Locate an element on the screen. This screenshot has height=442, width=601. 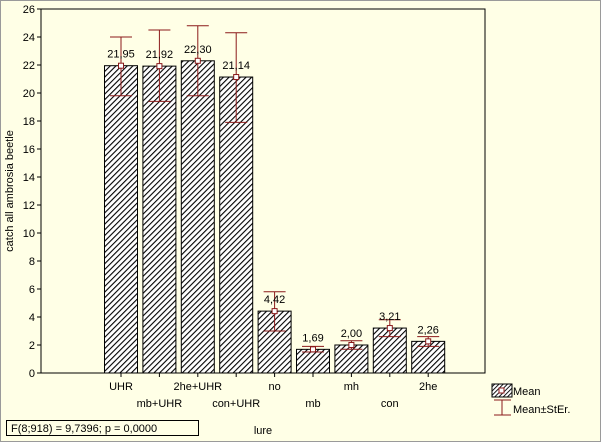
data-label-2he+UHR: 22,30 is located at coordinates (198, 50).